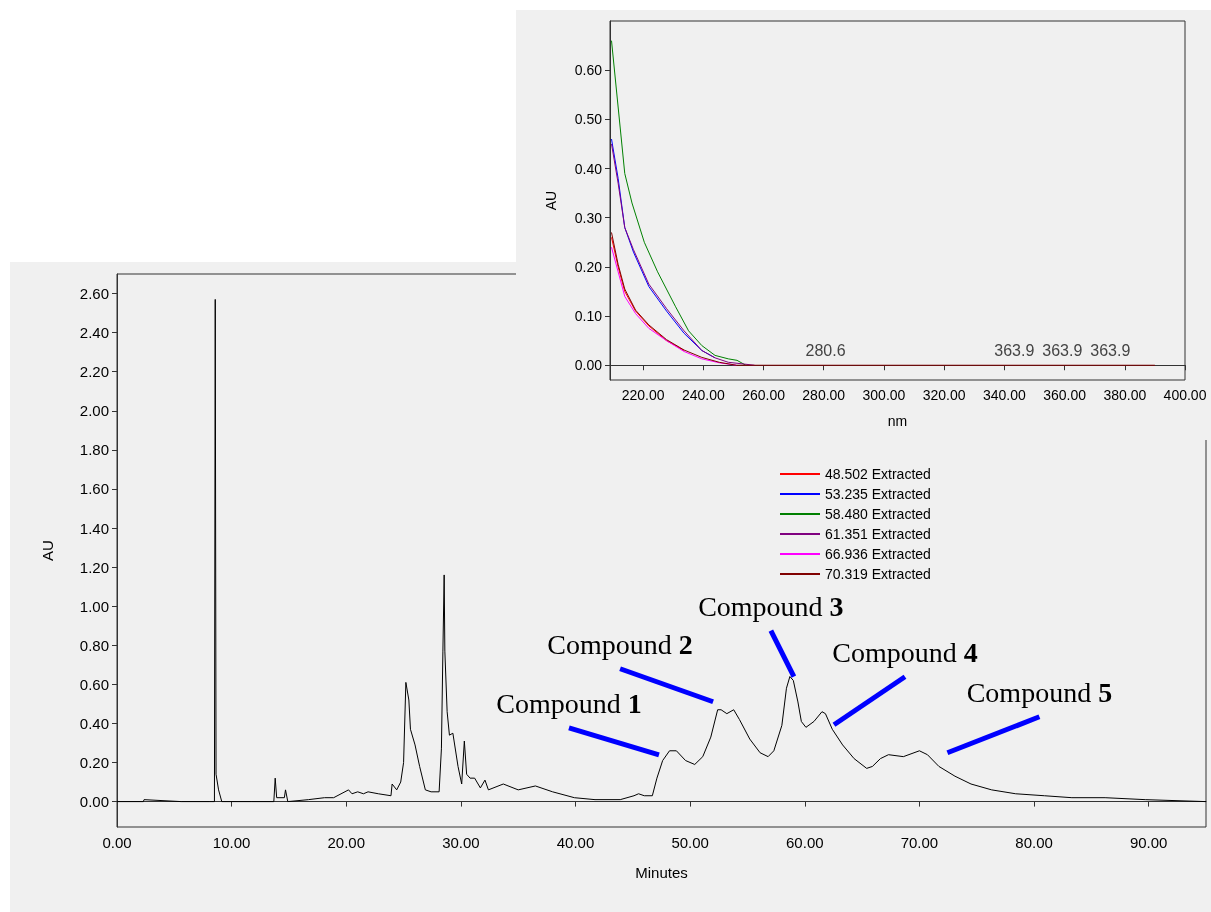  I want to click on y-tick-label: 2.60, so click(94, 294).